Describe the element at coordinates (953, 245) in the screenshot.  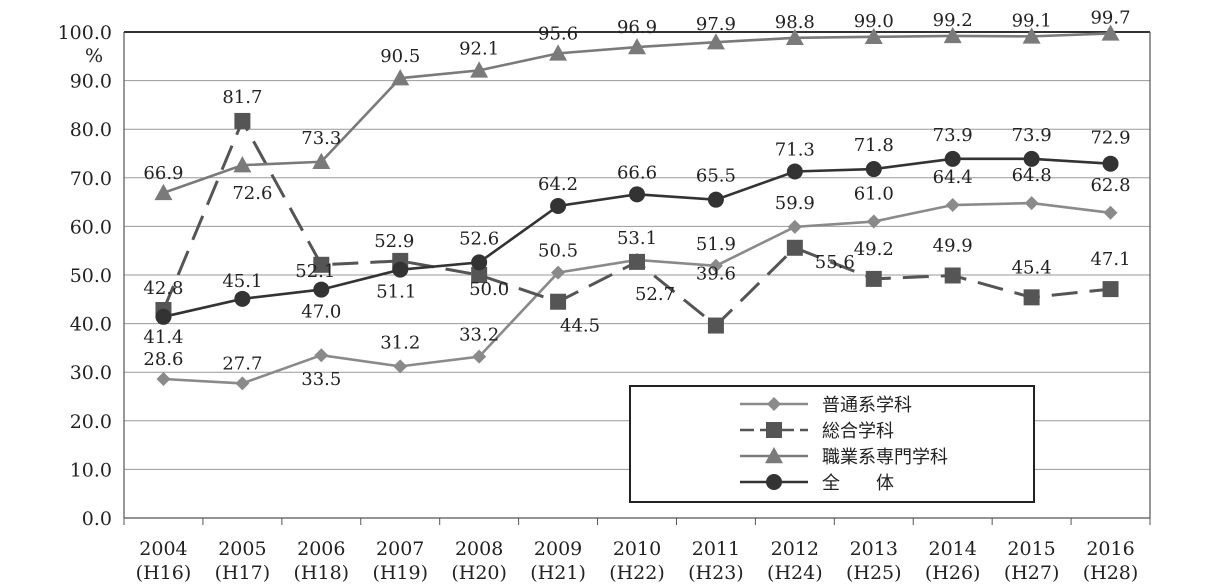
I see `data-label: 49.9` at that location.